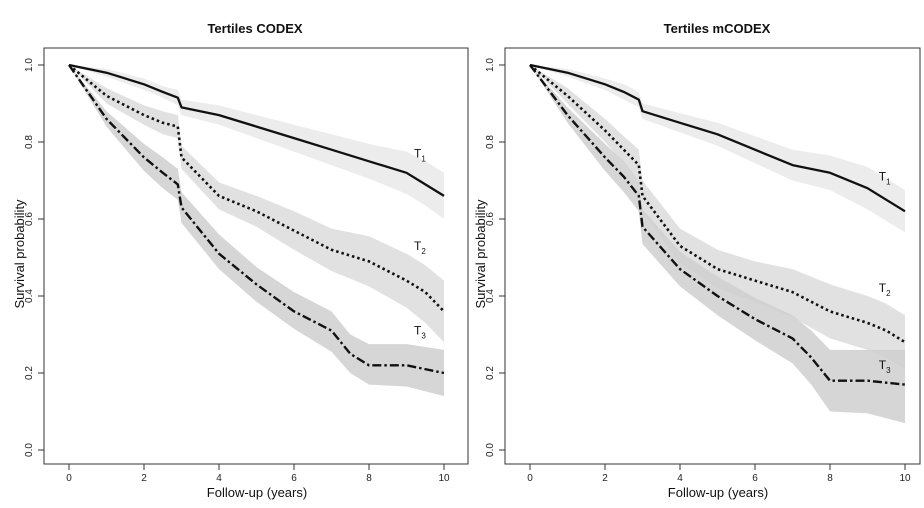 This screenshot has height=508, width=924. I want to click on confidence-band-t1, so click(717, 149).